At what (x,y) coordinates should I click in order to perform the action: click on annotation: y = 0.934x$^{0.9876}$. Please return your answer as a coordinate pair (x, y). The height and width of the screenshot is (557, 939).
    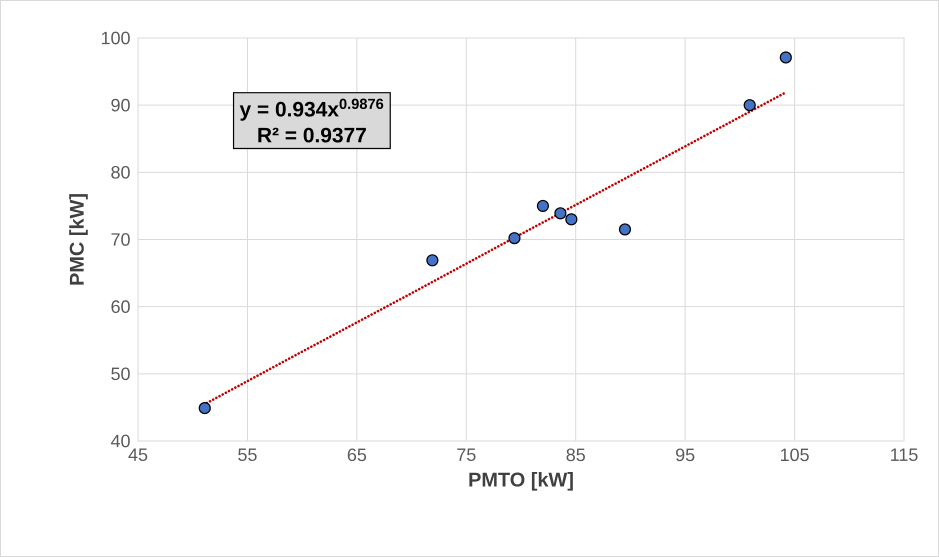
    Looking at the image, I should click on (312, 109).